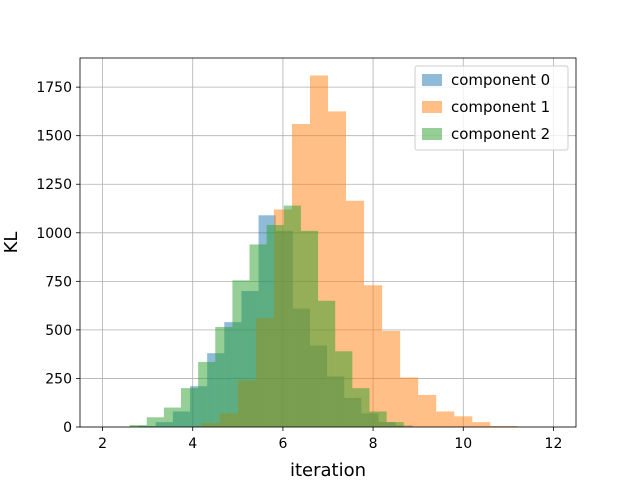 The image size is (640, 480). What do you see at coordinates (58, 331) in the screenshot?
I see `y-tick-label: 500` at bounding box center [58, 331].